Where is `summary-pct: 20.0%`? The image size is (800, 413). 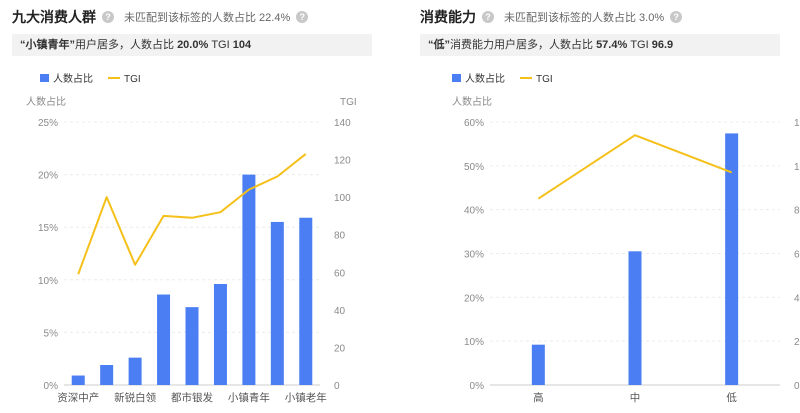
summary-pct: 20.0% is located at coordinates (193, 45).